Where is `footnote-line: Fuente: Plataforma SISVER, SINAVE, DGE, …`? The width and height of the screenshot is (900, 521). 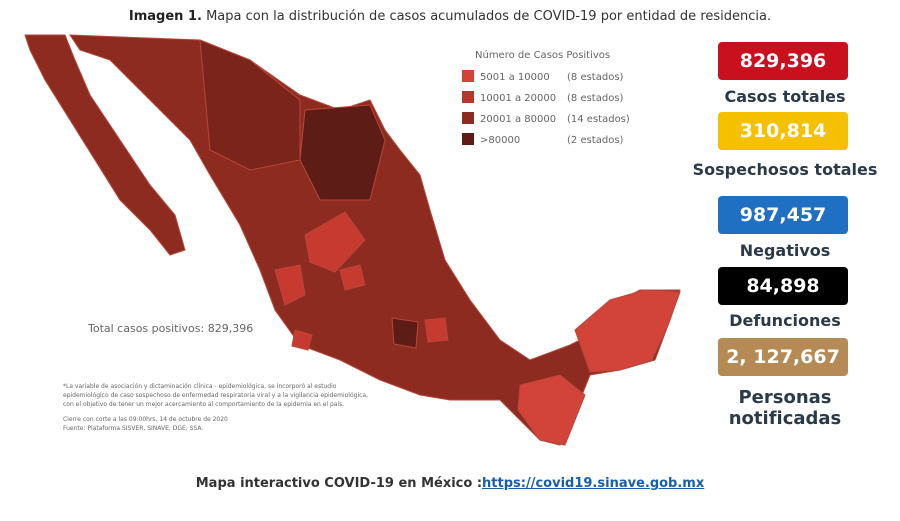
footnote-line: Fuente: Plataforma SISVER, SINAVE, DGE, … is located at coordinates (133, 428).